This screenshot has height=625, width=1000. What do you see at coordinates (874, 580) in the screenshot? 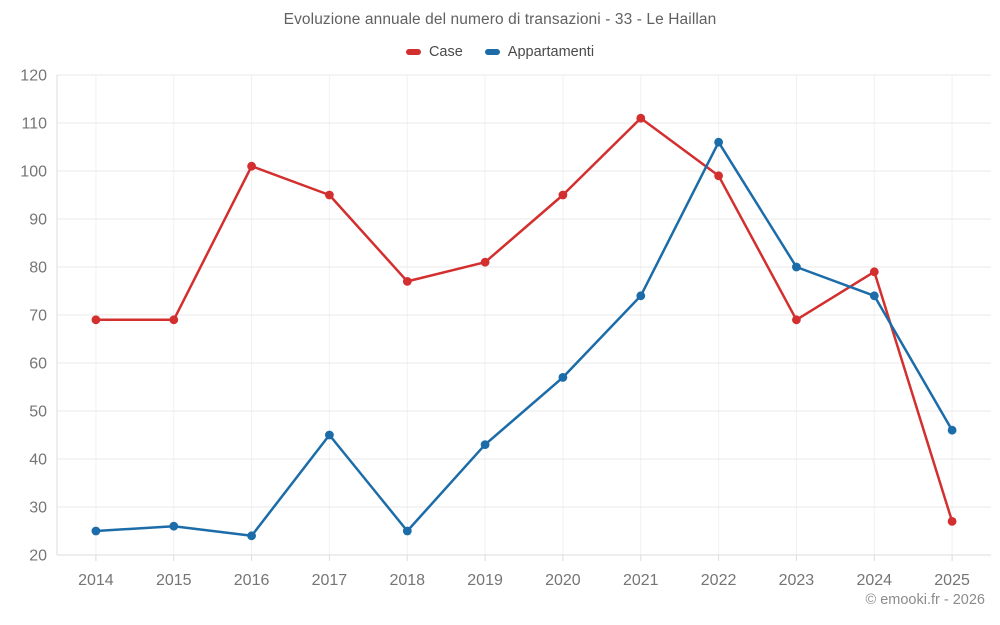
I see `x-tick-label: 2024` at bounding box center [874, 580].